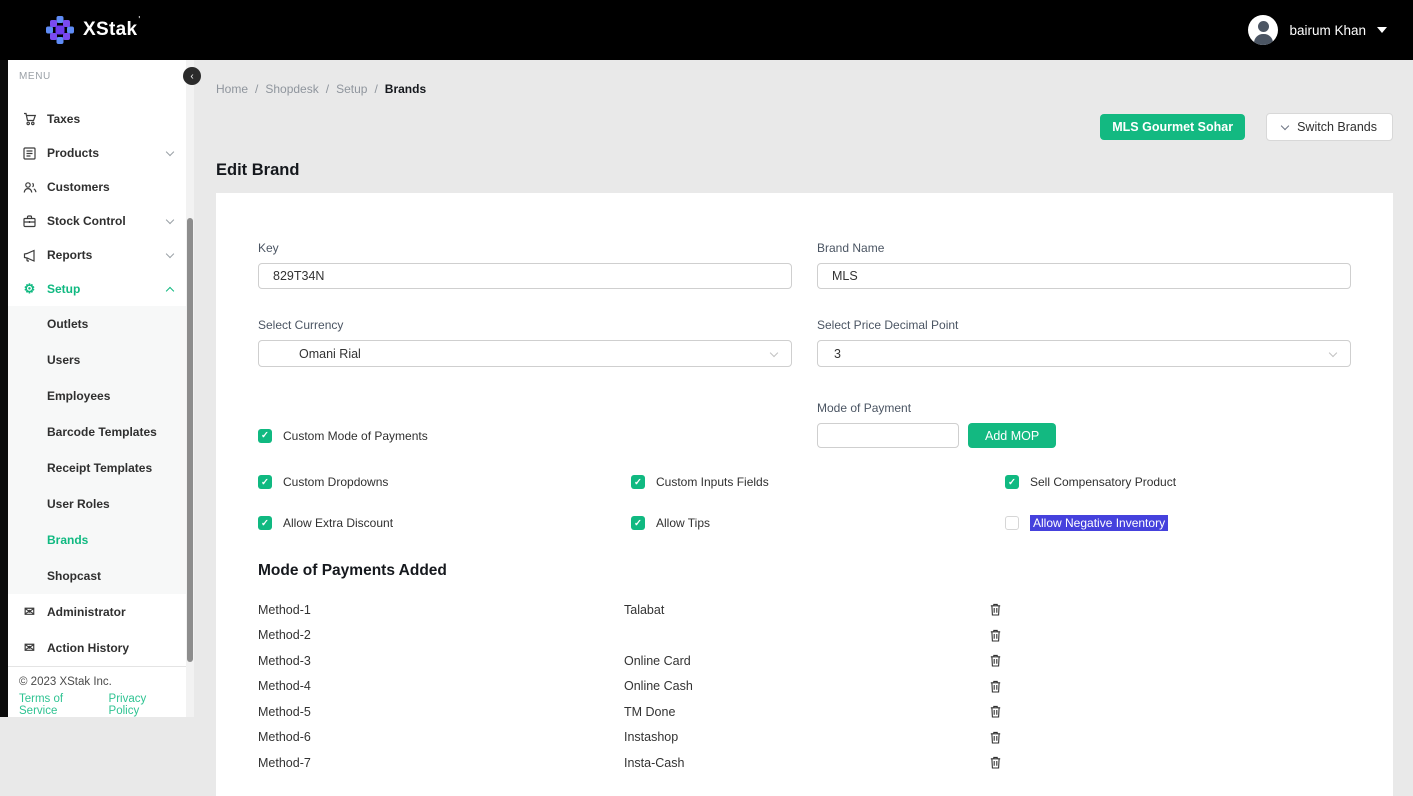  I want to click on decimal-point-field-group: Select Price Decimal Point 3, so click(1084, 342).